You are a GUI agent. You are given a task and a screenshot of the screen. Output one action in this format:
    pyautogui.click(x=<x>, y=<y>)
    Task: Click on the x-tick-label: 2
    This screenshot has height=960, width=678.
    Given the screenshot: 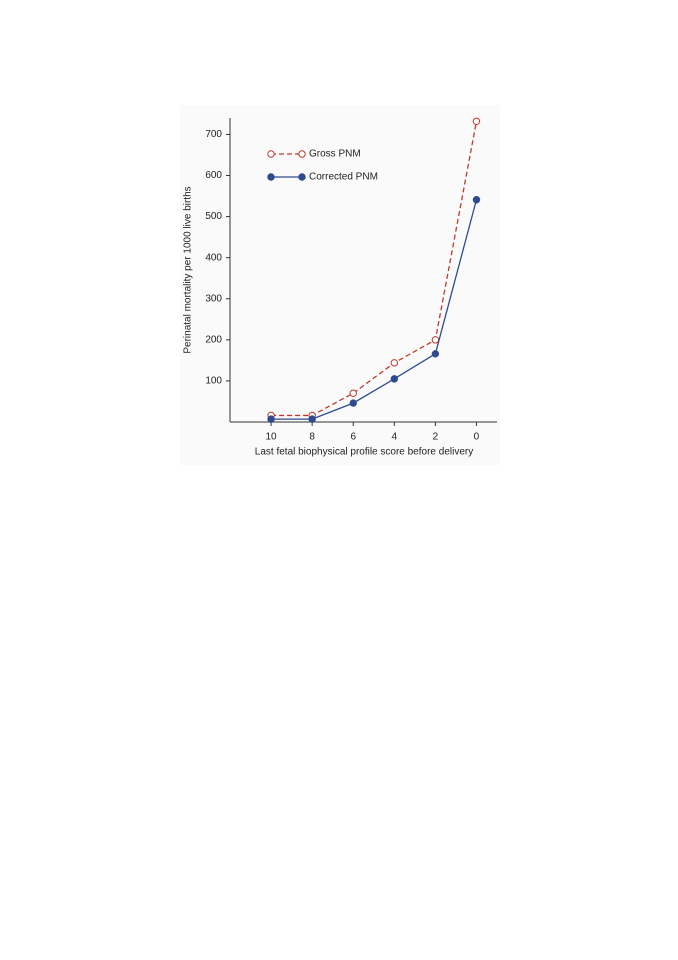 What is the action you would take?
    pyautogui.click(x=436, y=437)
    